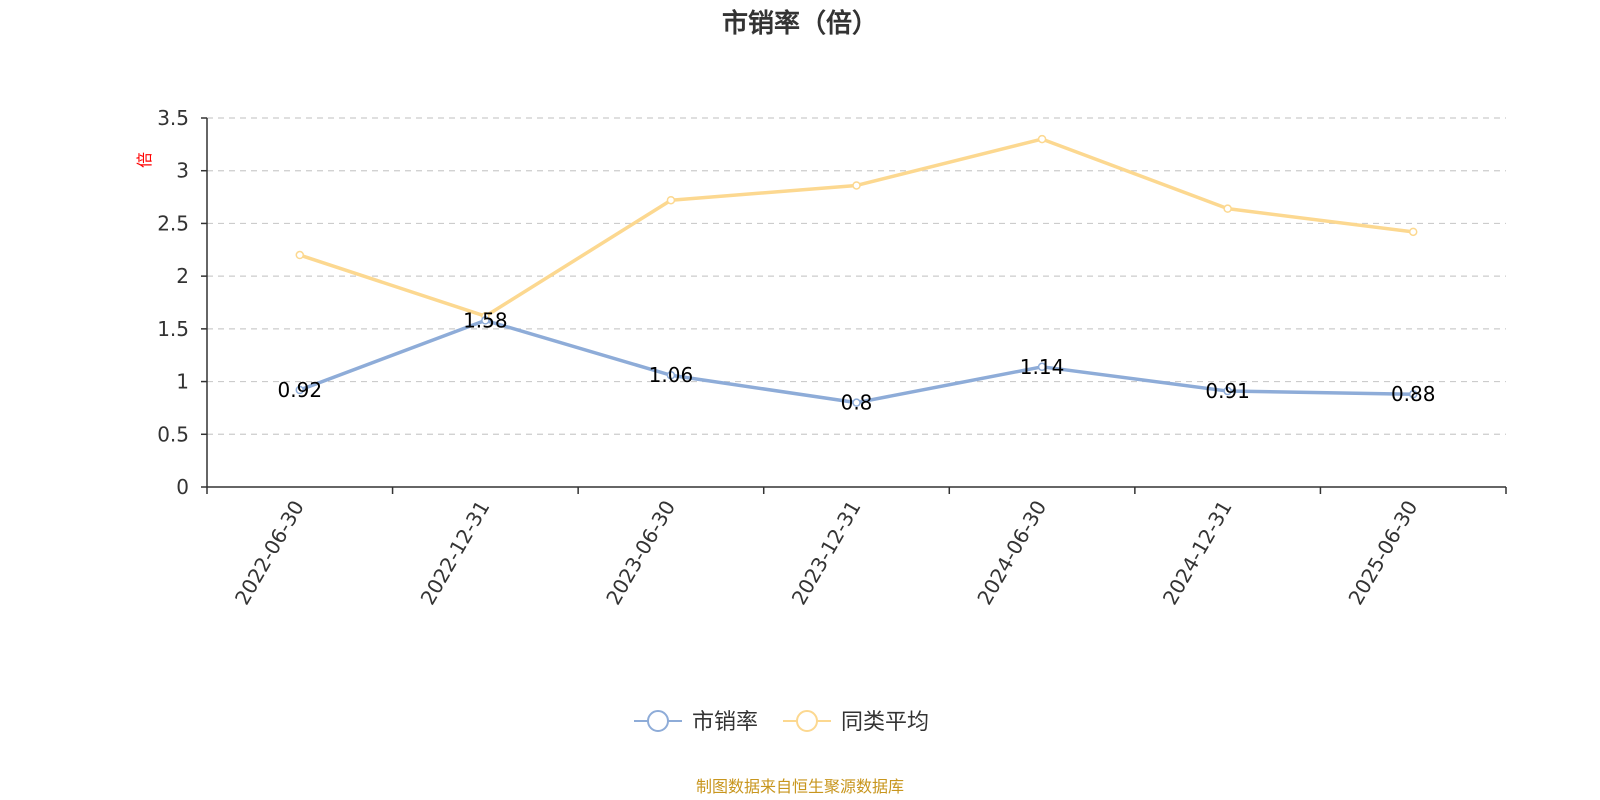  What do you see at coordinates (182, 382) in the screenshot?
I see `y-tick-label: 1` at bounding box center [182, 382].